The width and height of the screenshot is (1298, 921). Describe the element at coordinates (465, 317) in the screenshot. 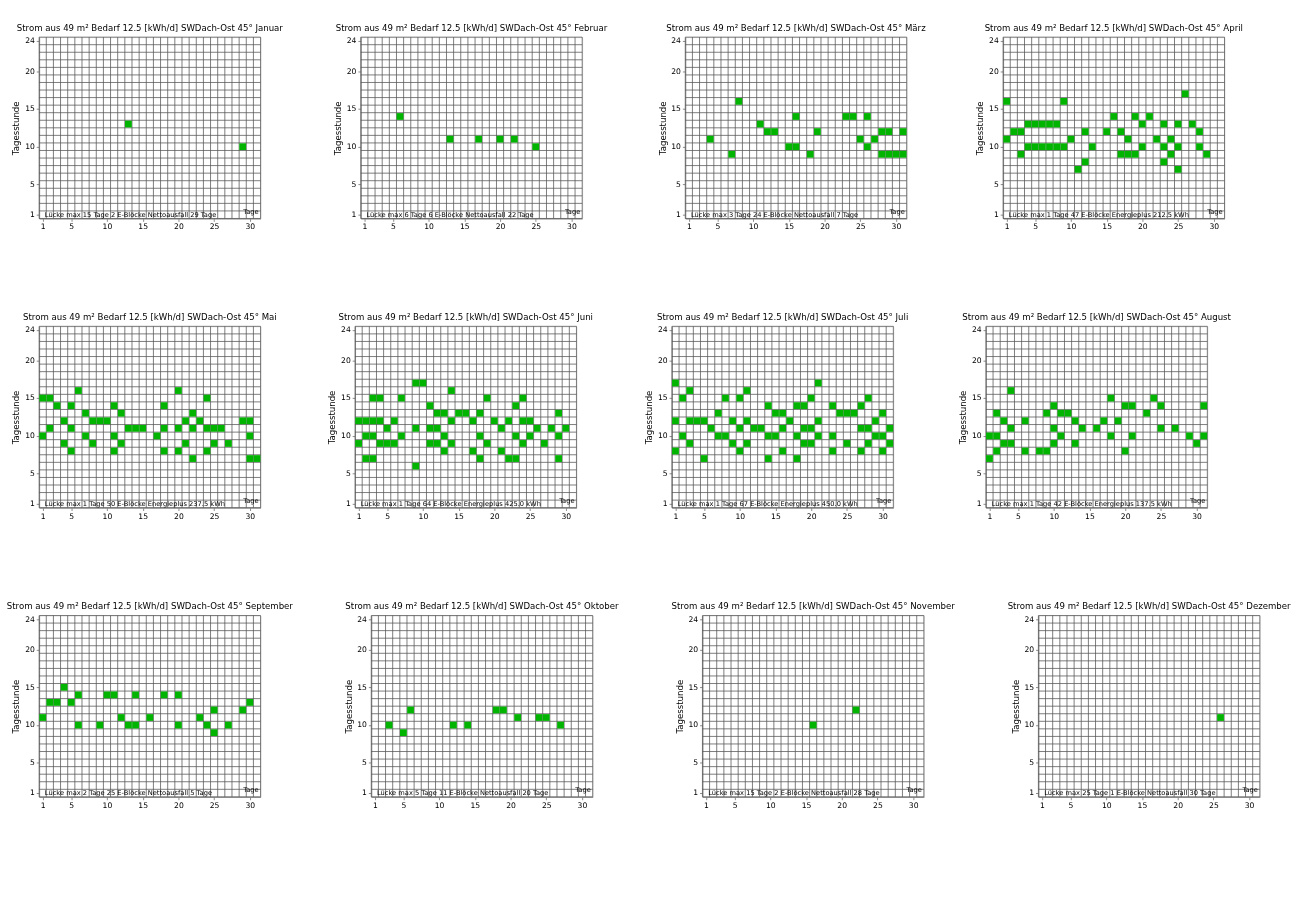

I see `chart-title: Strom aus 49 m² Bedarf 12.5 [kWh/d] SWDach-Ost 45° Juni` at that location.